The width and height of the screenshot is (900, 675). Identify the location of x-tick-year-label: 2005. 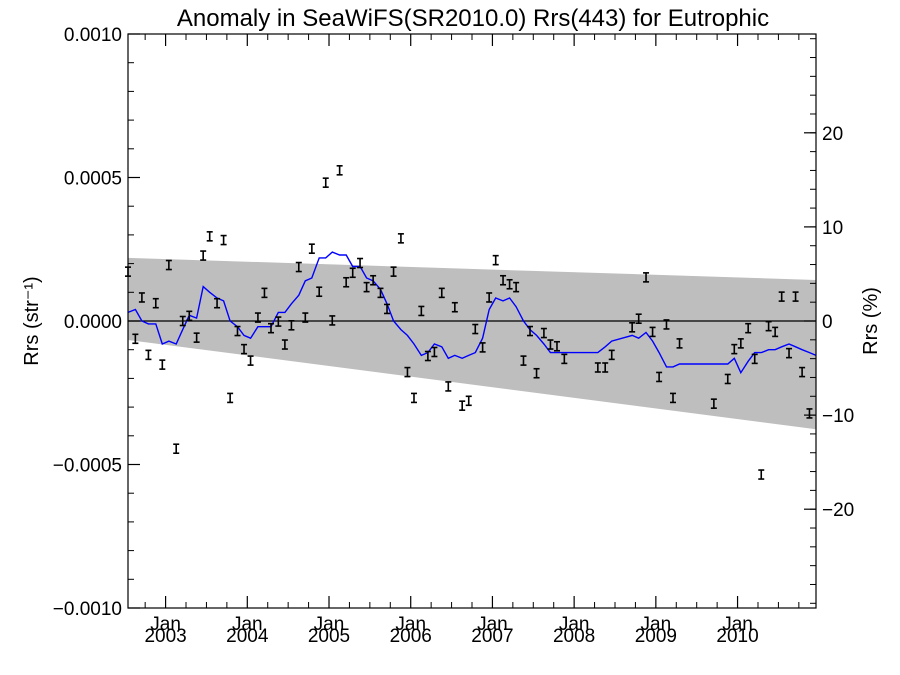
(329, 636).